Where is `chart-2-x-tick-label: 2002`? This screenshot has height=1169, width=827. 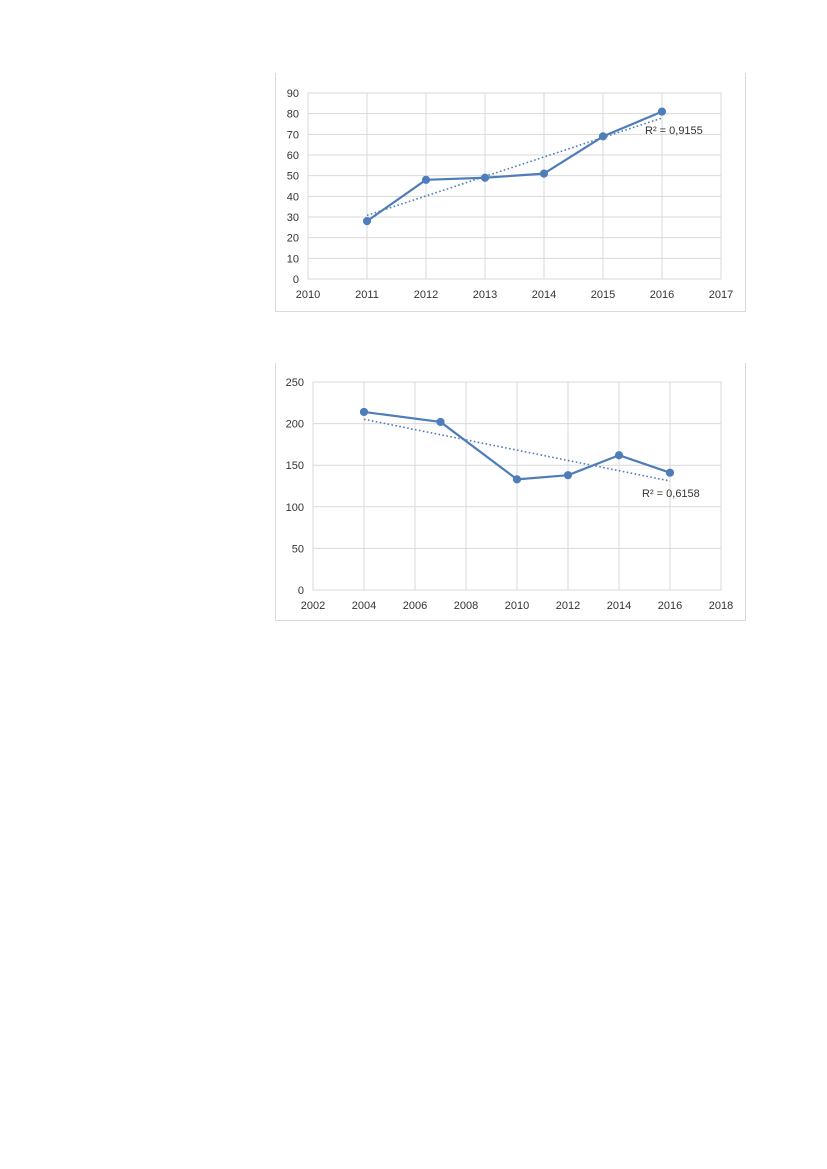 chart-2-x-tick-label: 2002 is located at coordinates (313, 606).